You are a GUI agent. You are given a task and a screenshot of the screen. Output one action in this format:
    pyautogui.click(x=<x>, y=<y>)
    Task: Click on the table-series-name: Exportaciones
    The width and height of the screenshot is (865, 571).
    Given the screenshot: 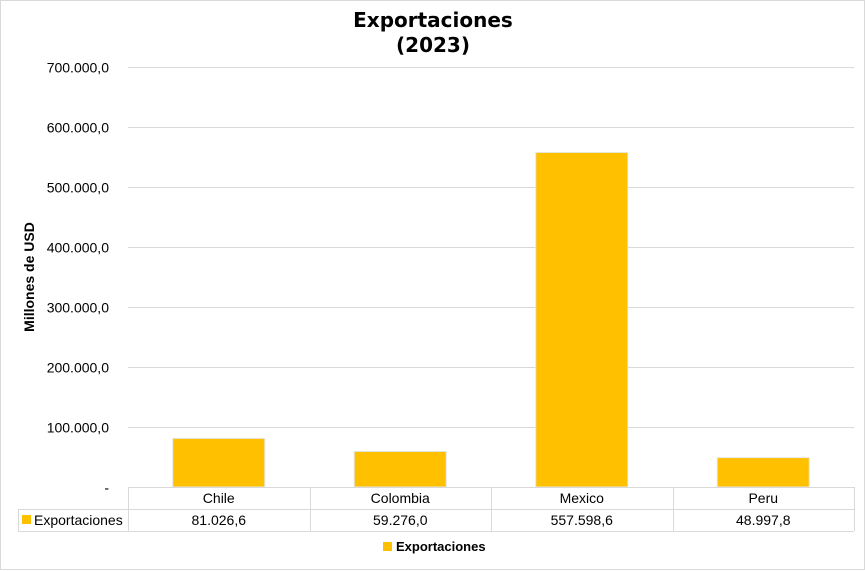 What is the action you would take?
    pyautogui.click(x=78, y=520)
    